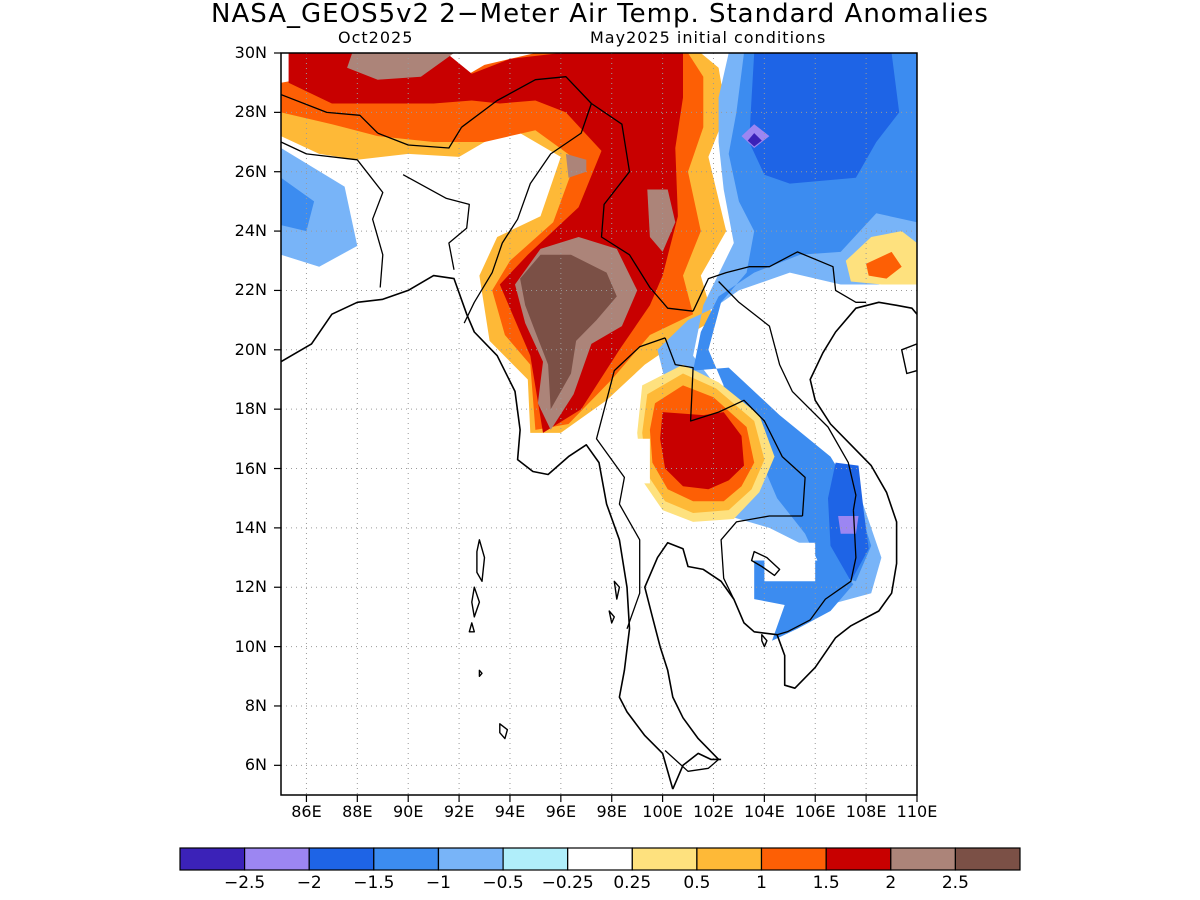 Image resolution: width=1200 pixels, height=900 pixels. What do you see at coordinates (250, 290) in the screenshot?
I see `lat-label: 22N` at bounding box center [250, 290].